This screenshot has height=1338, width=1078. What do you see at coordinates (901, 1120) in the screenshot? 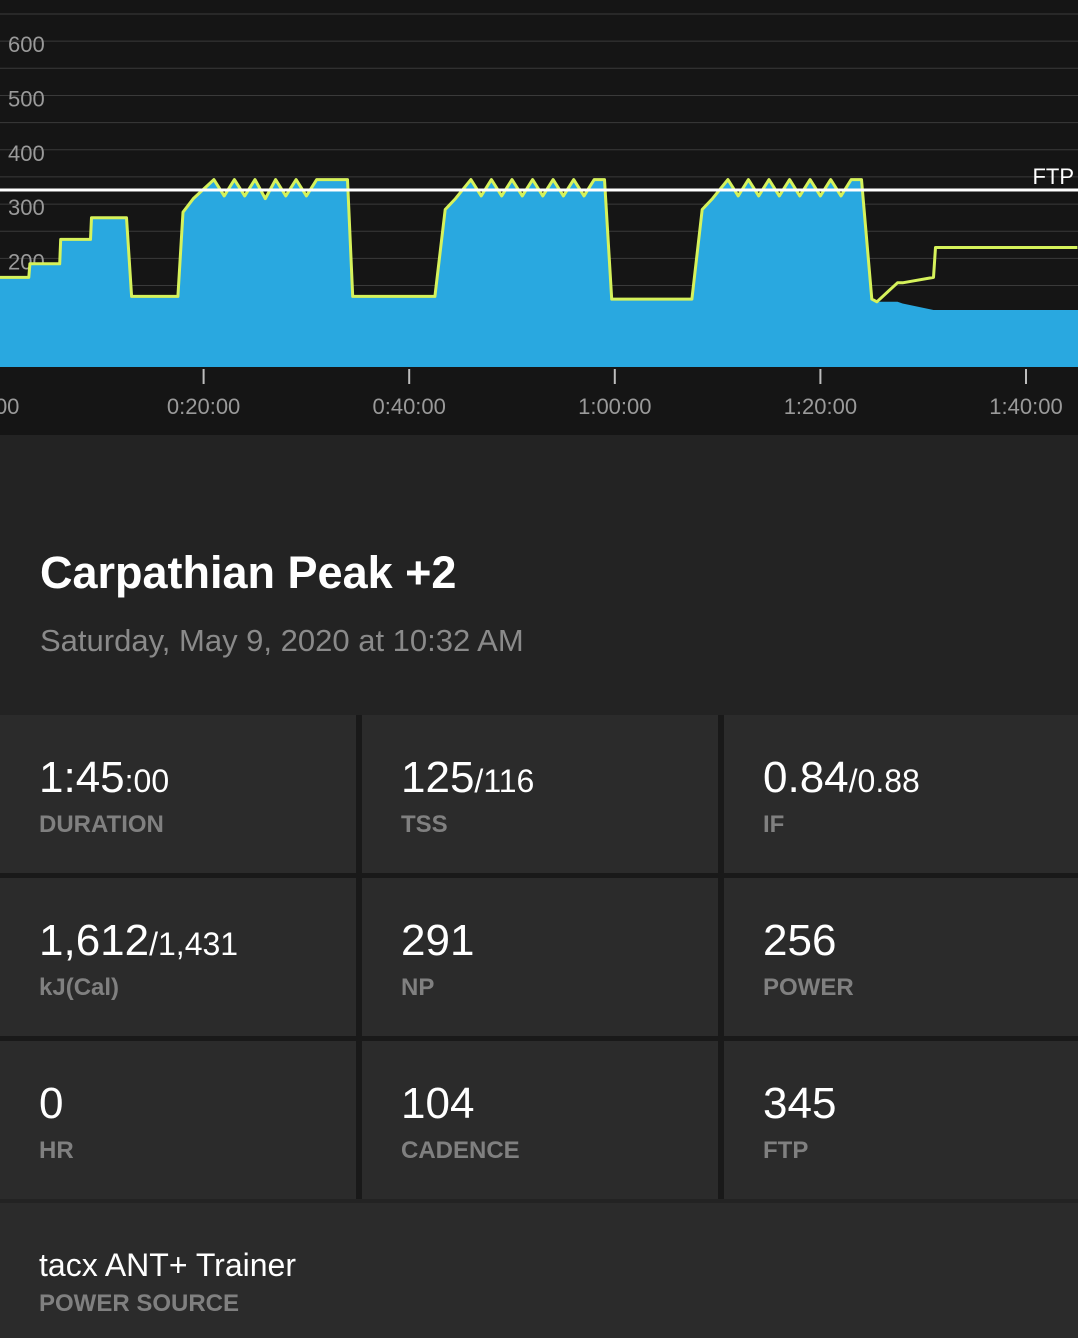
I see `stat-ftp: 345 FTP` at bounding box center [901, 1120].